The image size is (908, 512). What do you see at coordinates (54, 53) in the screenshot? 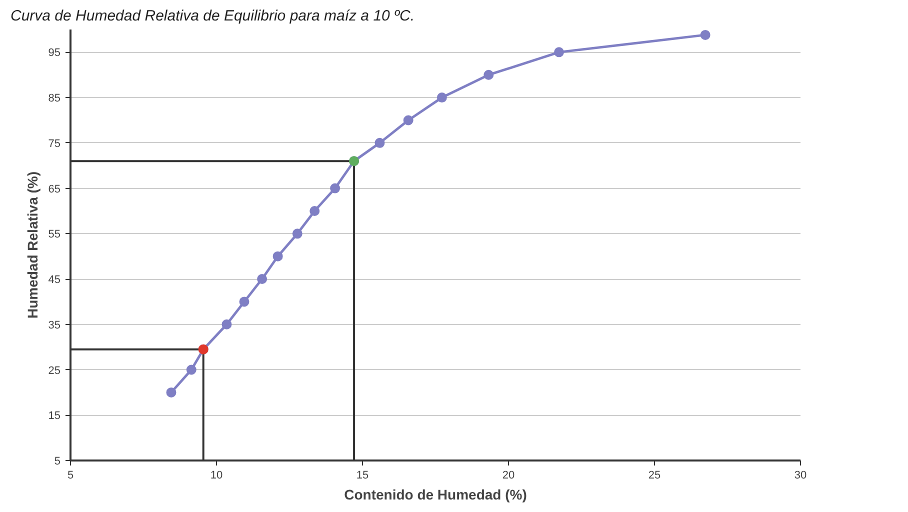
I see `y-tick-label: 95` at bounding box center [54, 53].